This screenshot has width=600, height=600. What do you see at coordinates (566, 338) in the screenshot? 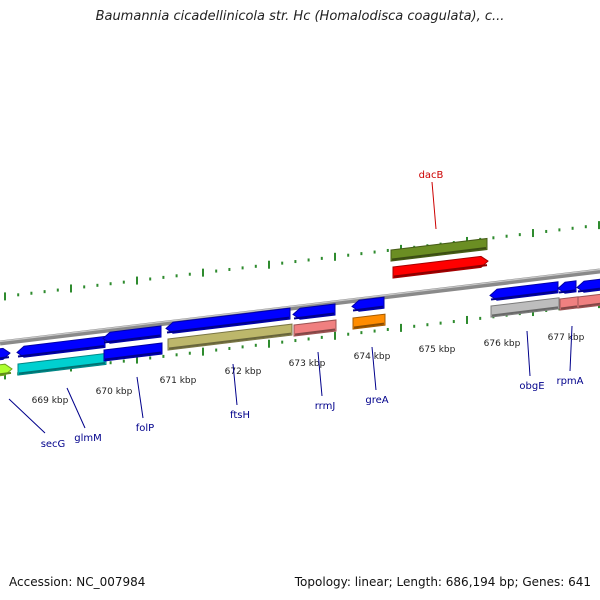
I see `tick-label: 677 kbp` at bounding box center [566, 338].